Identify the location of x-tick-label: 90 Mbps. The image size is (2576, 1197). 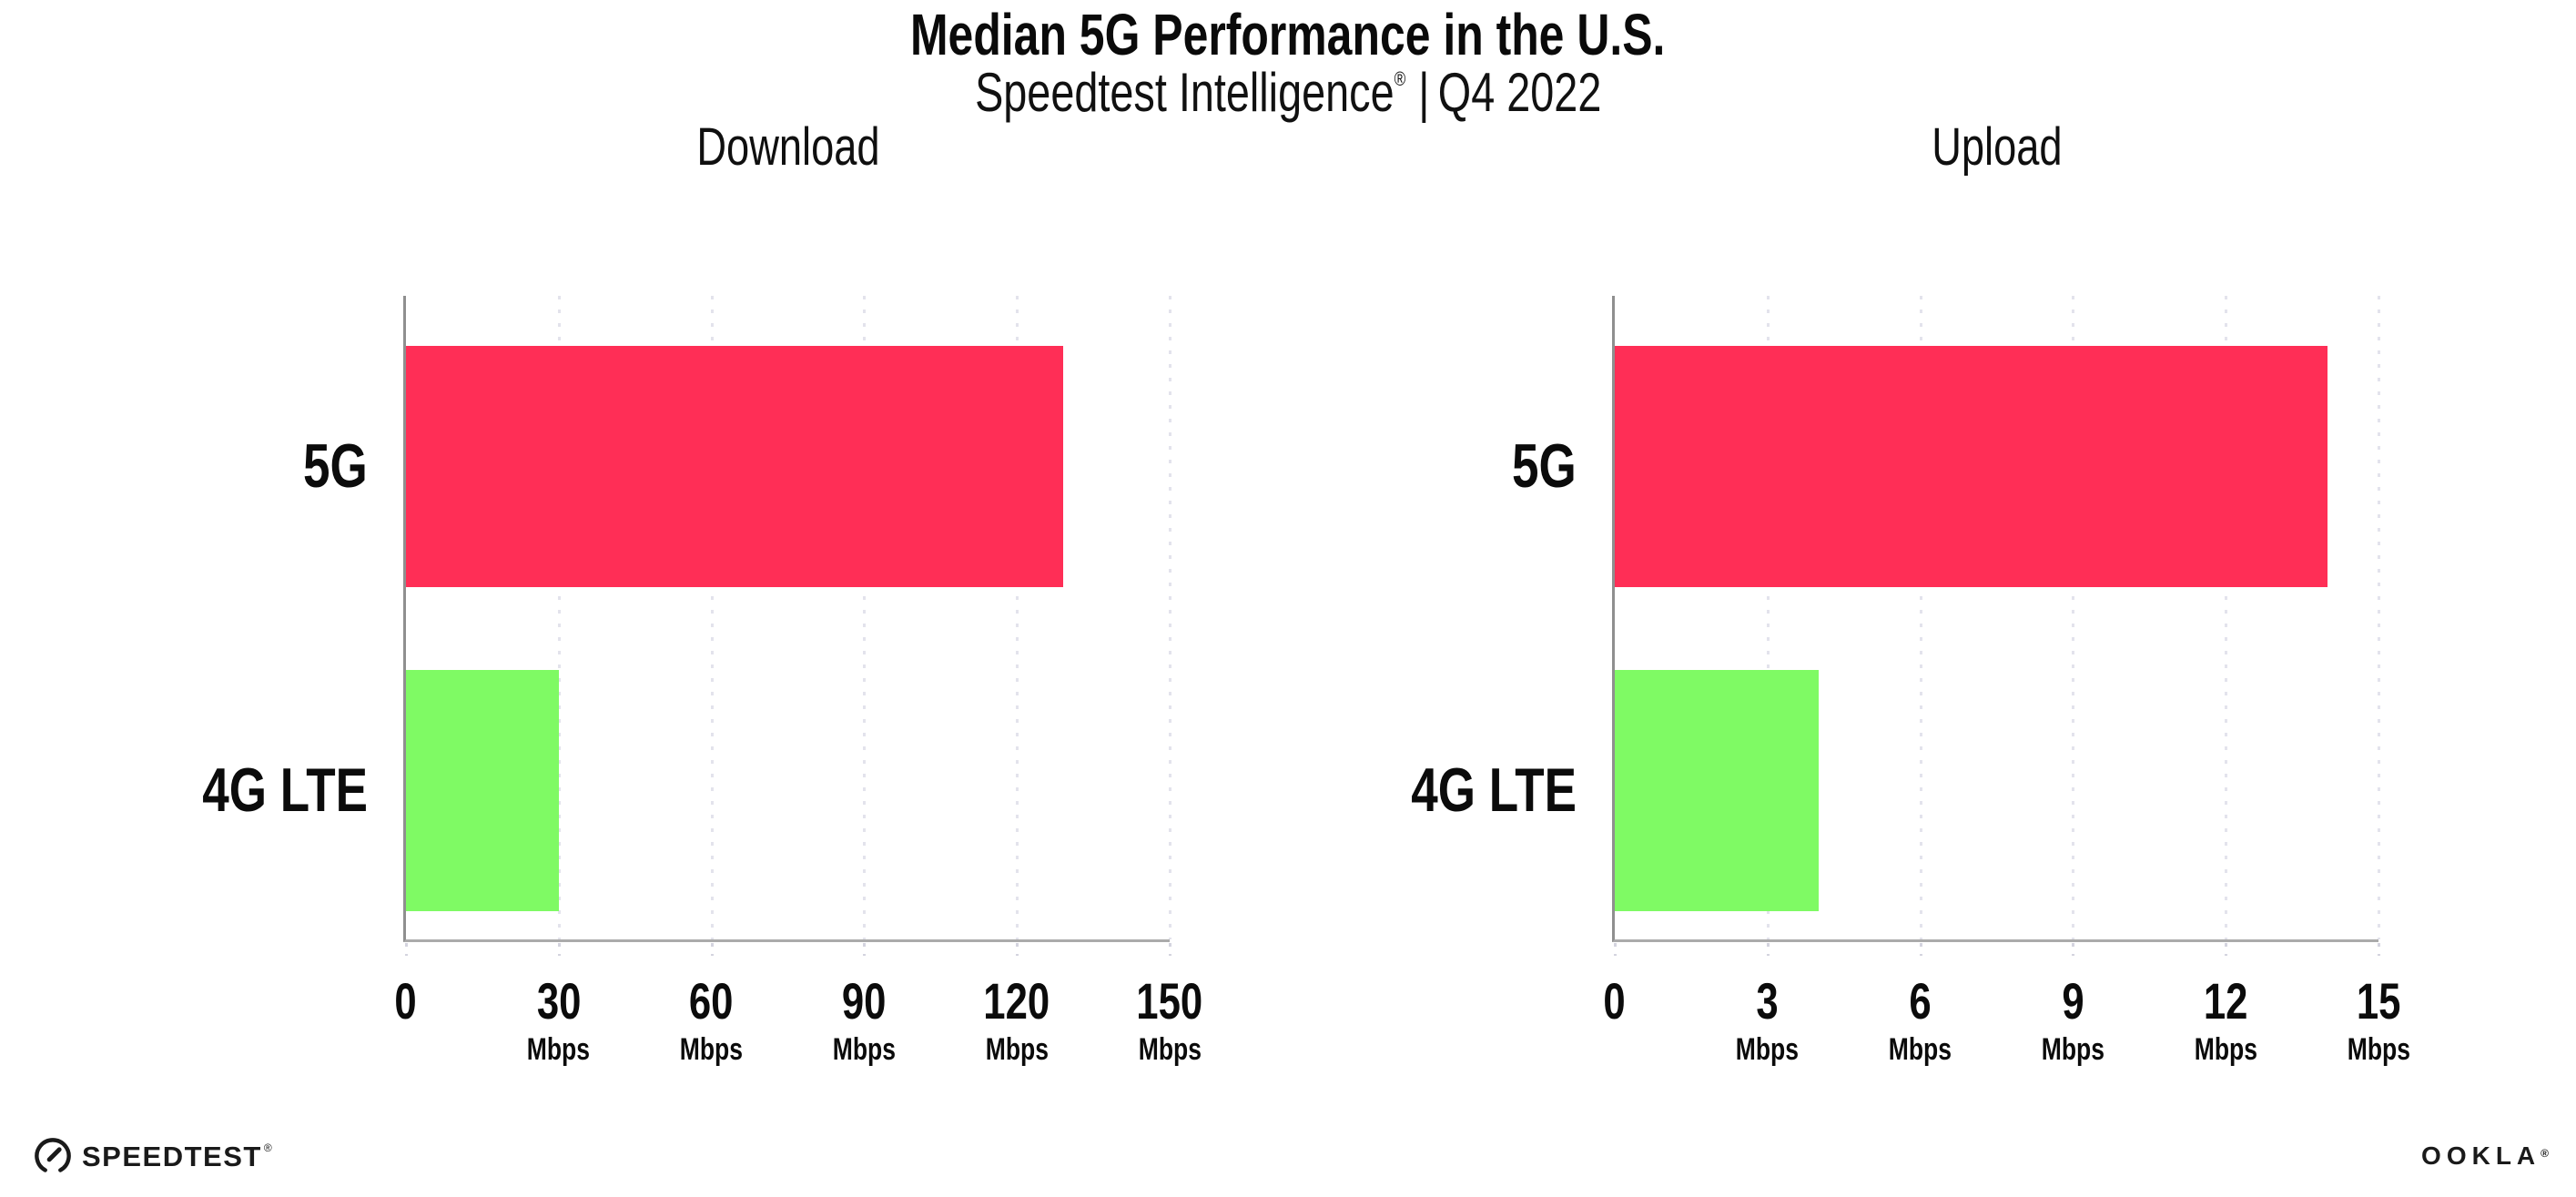
(864, 1020).